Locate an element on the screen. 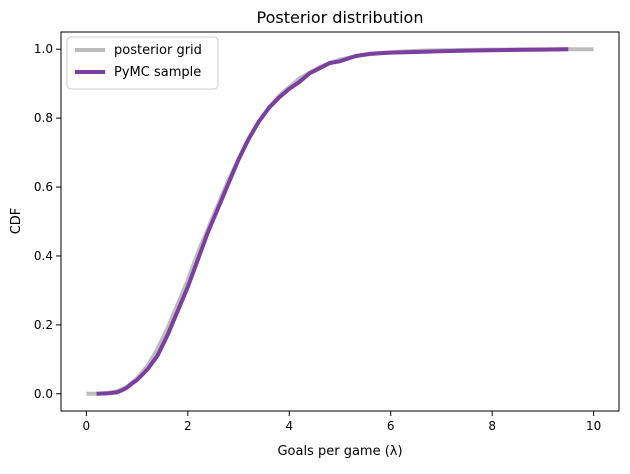  y-tick-label: 0.4 is located at coordinates (43, 256).